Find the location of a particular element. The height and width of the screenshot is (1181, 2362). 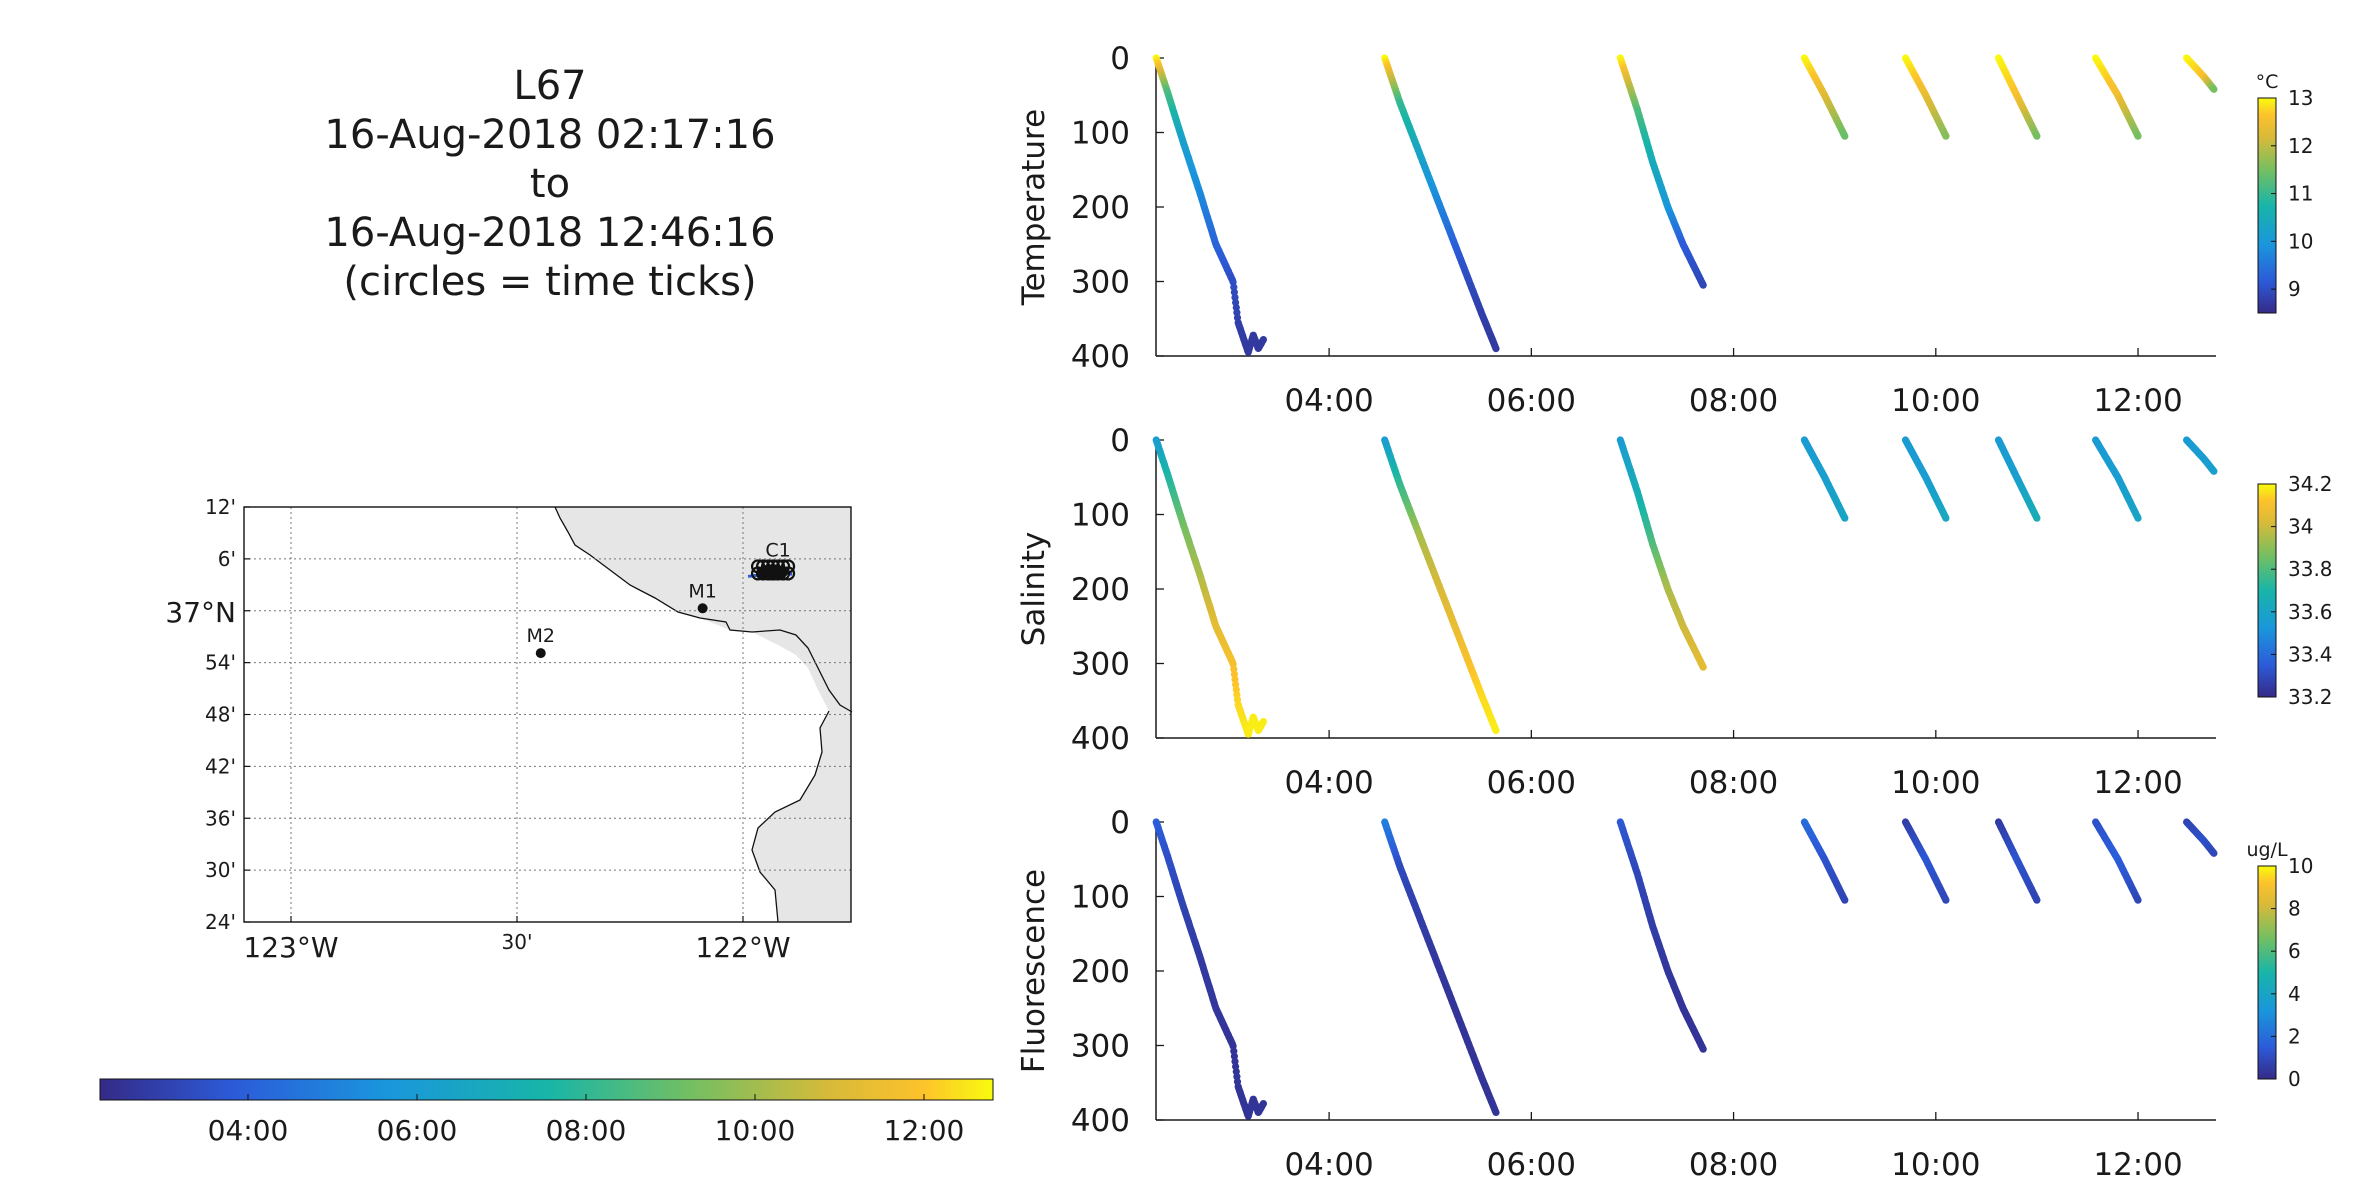

mooring-label: M2 is located at coordinates (541, 636).